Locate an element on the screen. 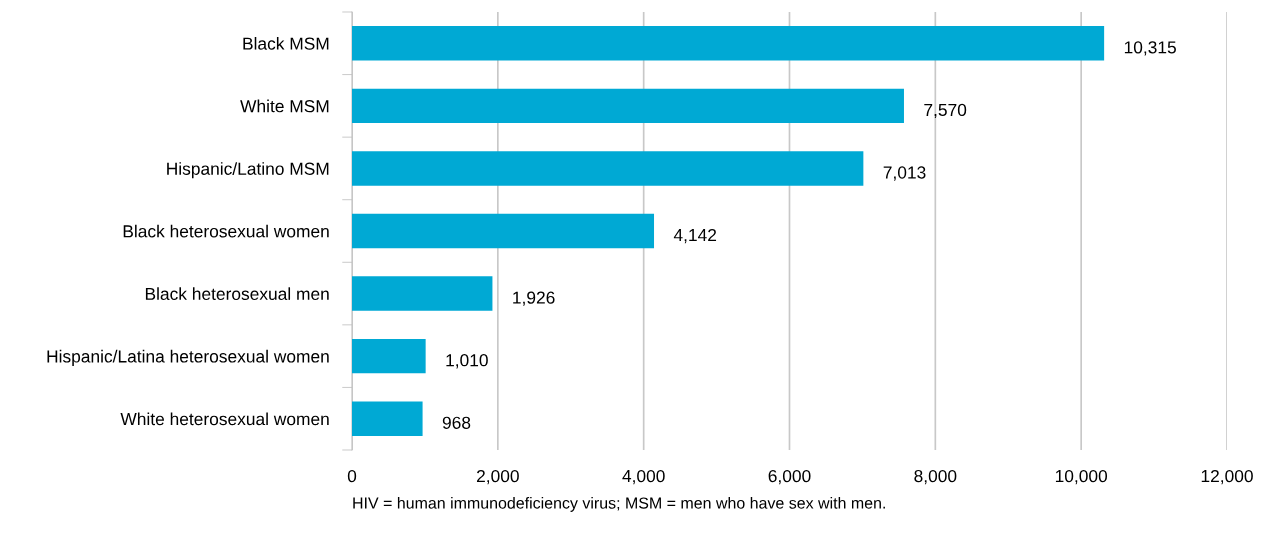 This screenshot has height=538, width=1270. text: HIV = human immunodeficiency virus; MSM = men who have sex with men. is located at coordinates (619, 504).